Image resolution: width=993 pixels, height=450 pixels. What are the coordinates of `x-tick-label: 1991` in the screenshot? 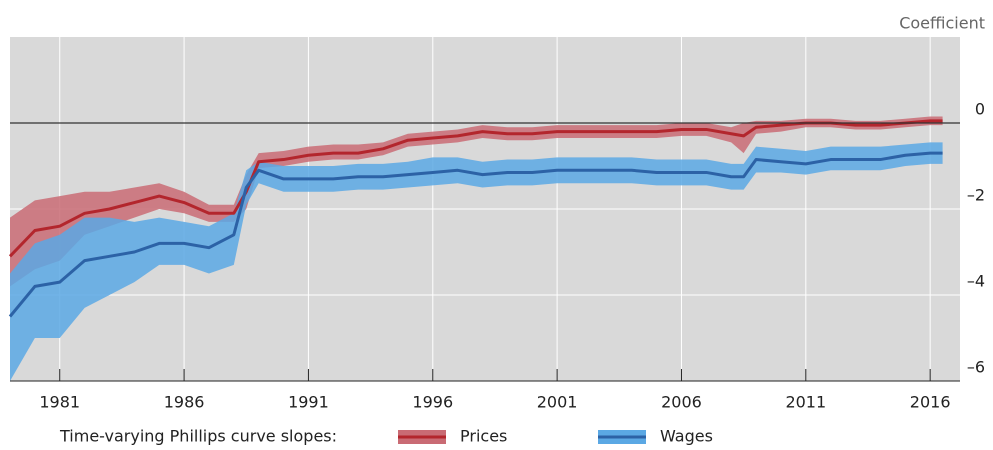 It's located at (308, 402).